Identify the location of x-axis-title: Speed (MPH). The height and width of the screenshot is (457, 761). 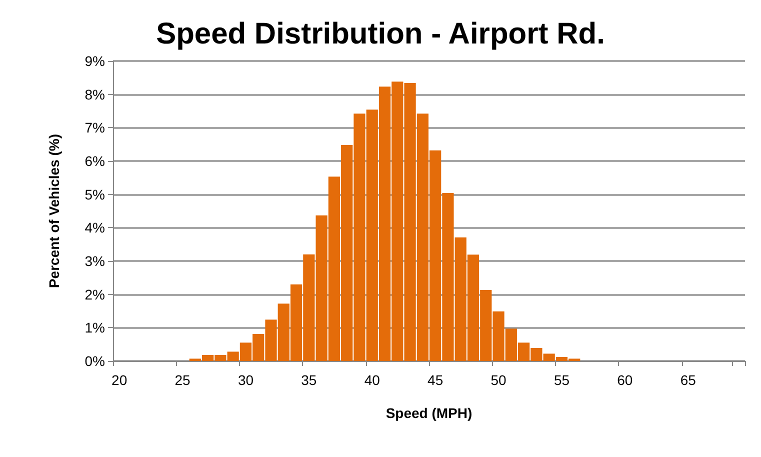
(429, 413).